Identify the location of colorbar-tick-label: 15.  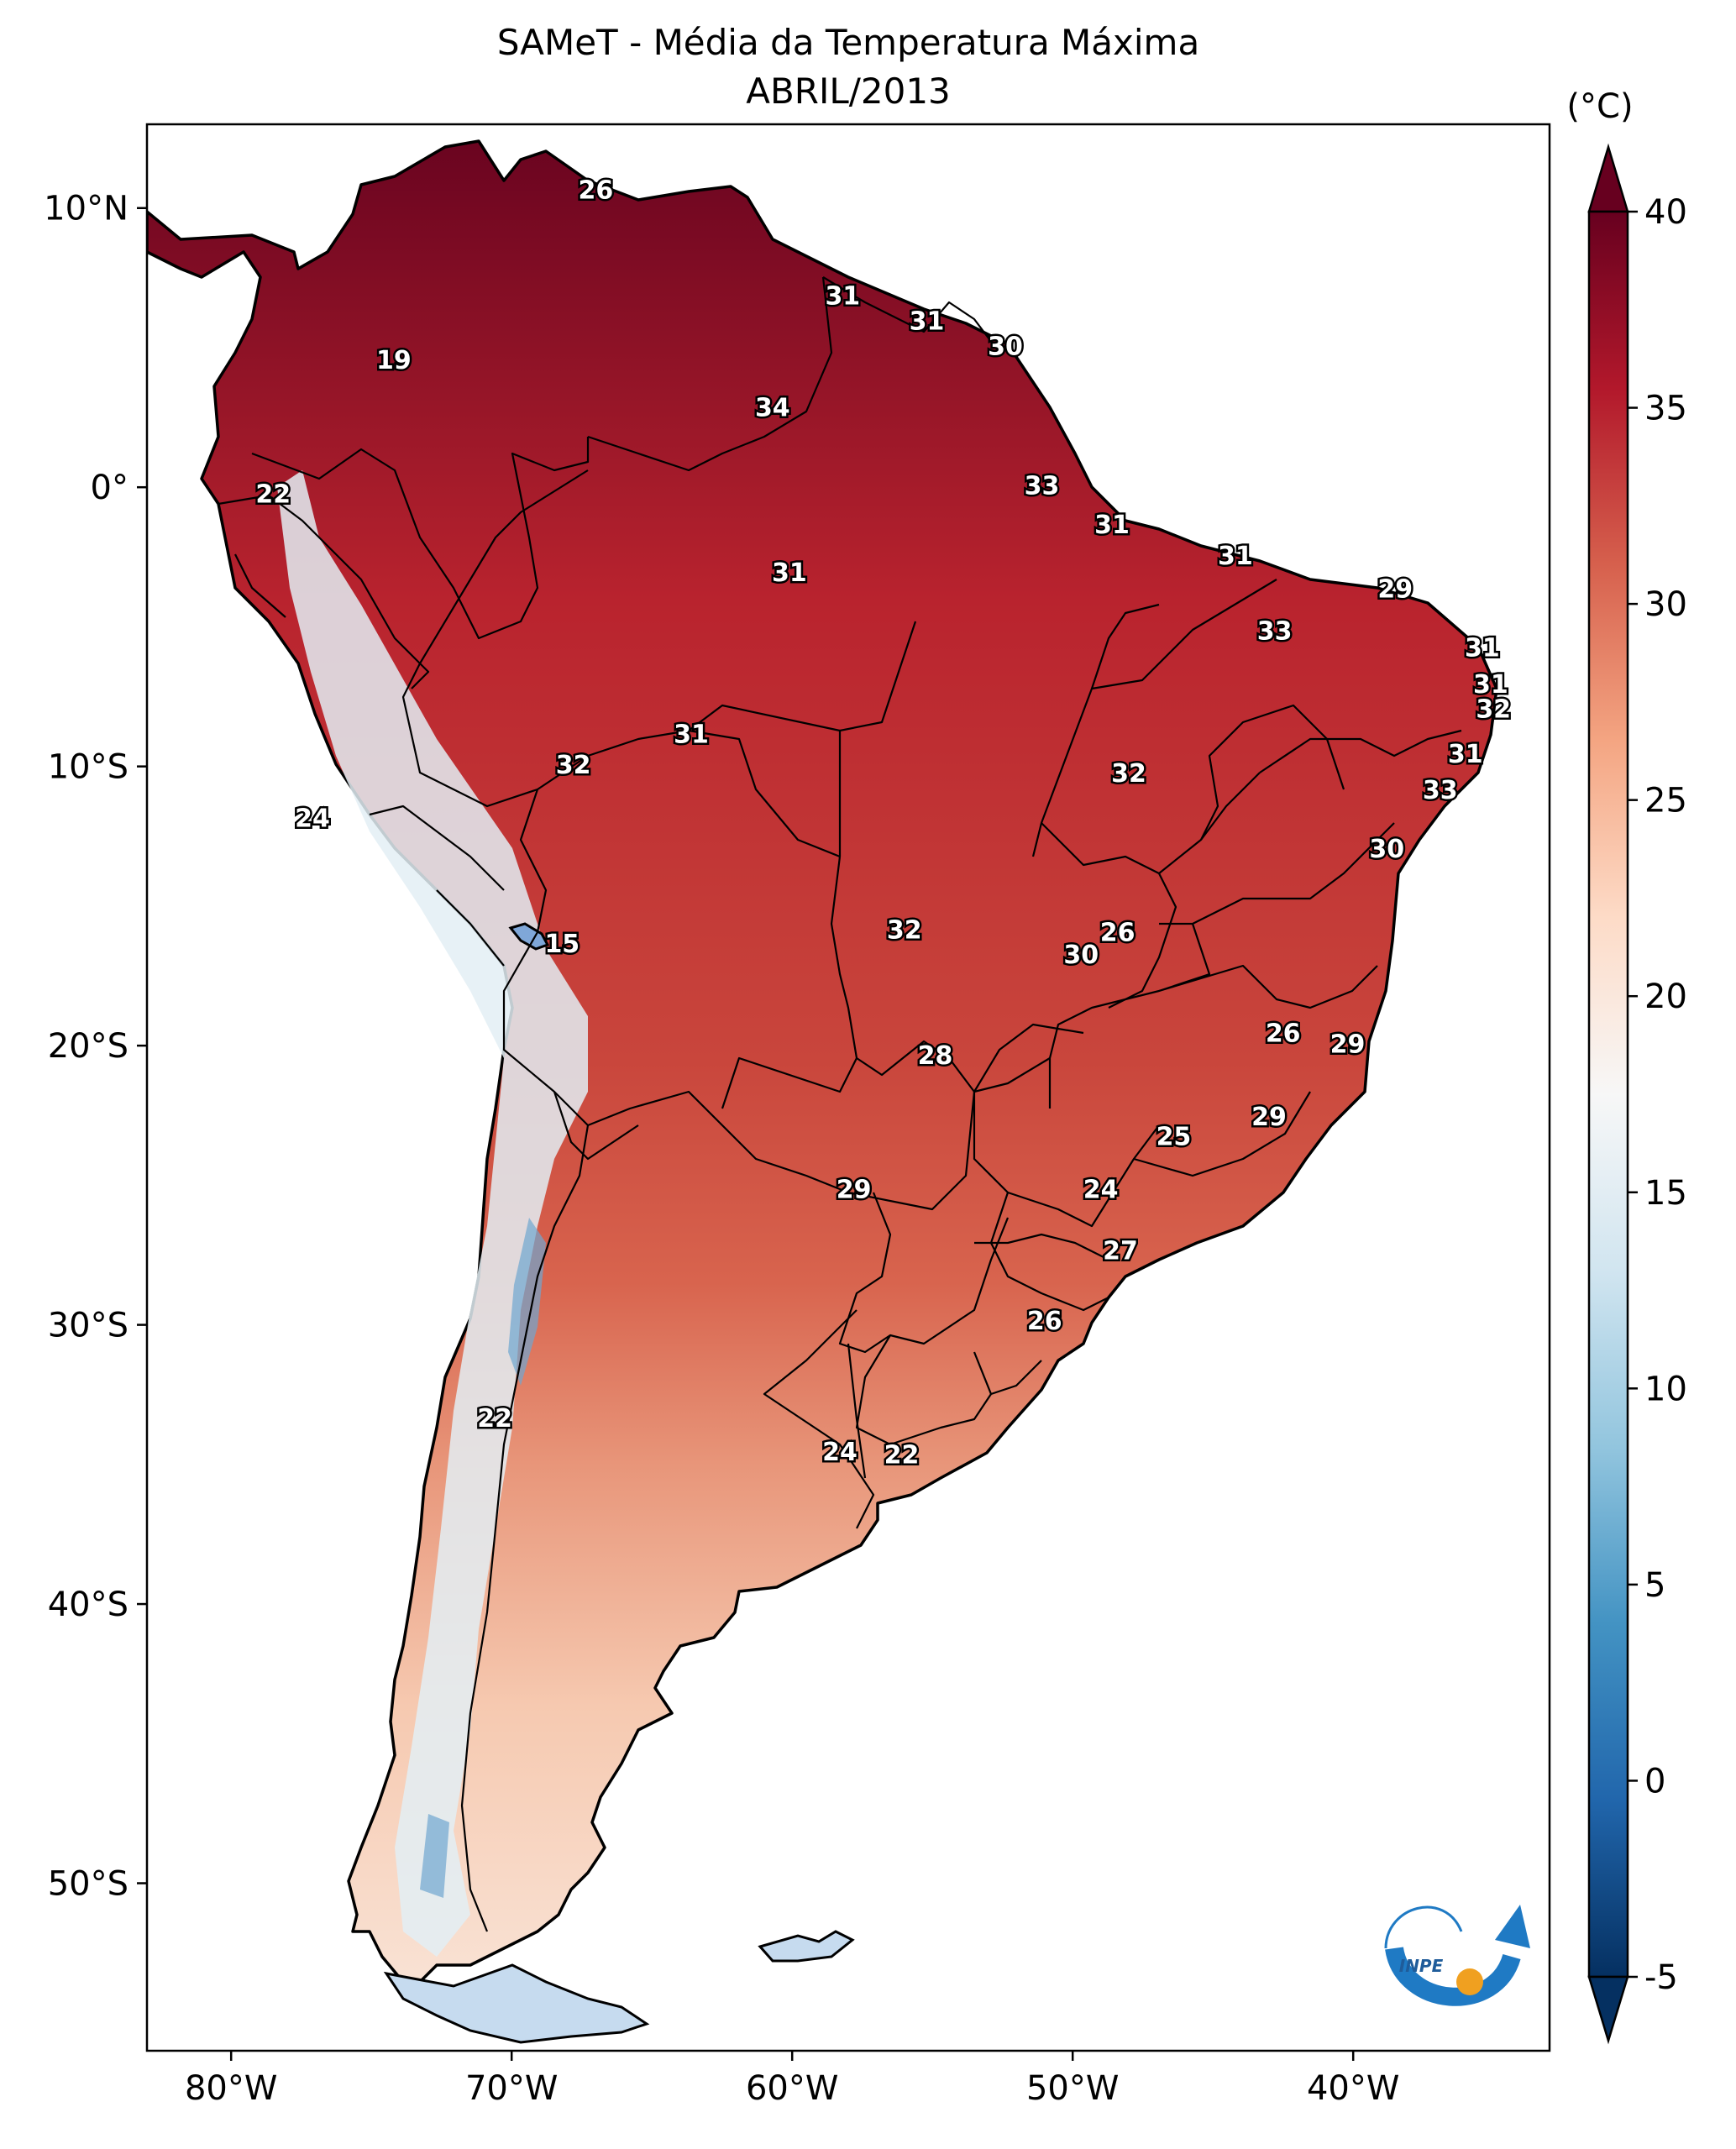
(1665, 1193).